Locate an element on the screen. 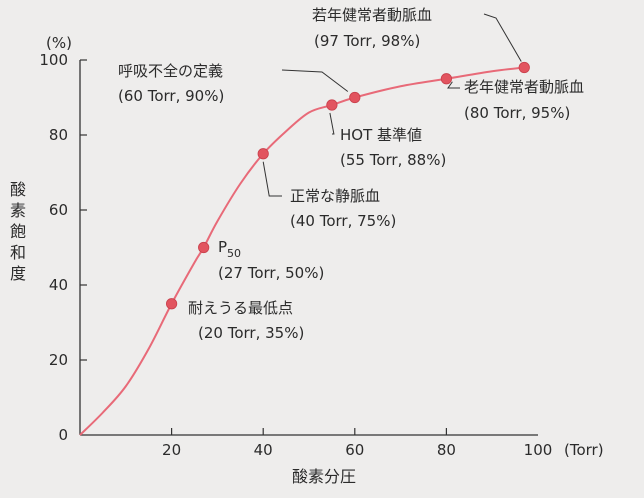 This screenshot has width=644, height=498. value-p50: (27 Torr, 50%) is located at coordinates (271, 273).